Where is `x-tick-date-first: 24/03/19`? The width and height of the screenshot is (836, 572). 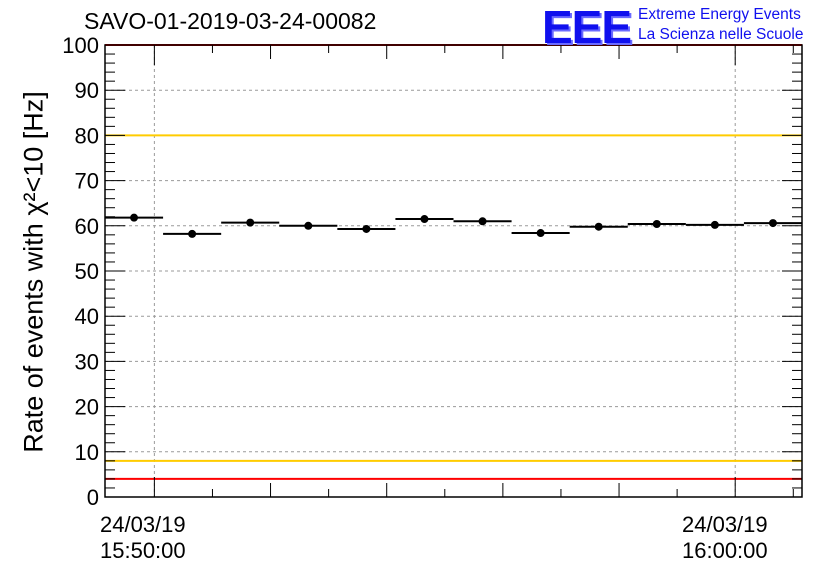
x-tick-date-first: 24/03/19 is located at coordinates (143, 524).